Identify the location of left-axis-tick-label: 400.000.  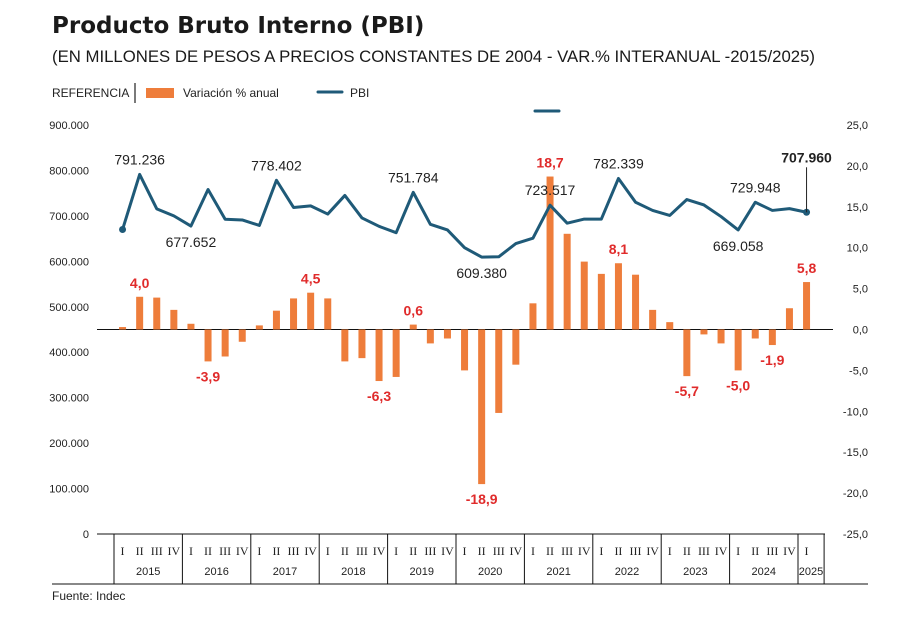
(69, 353).